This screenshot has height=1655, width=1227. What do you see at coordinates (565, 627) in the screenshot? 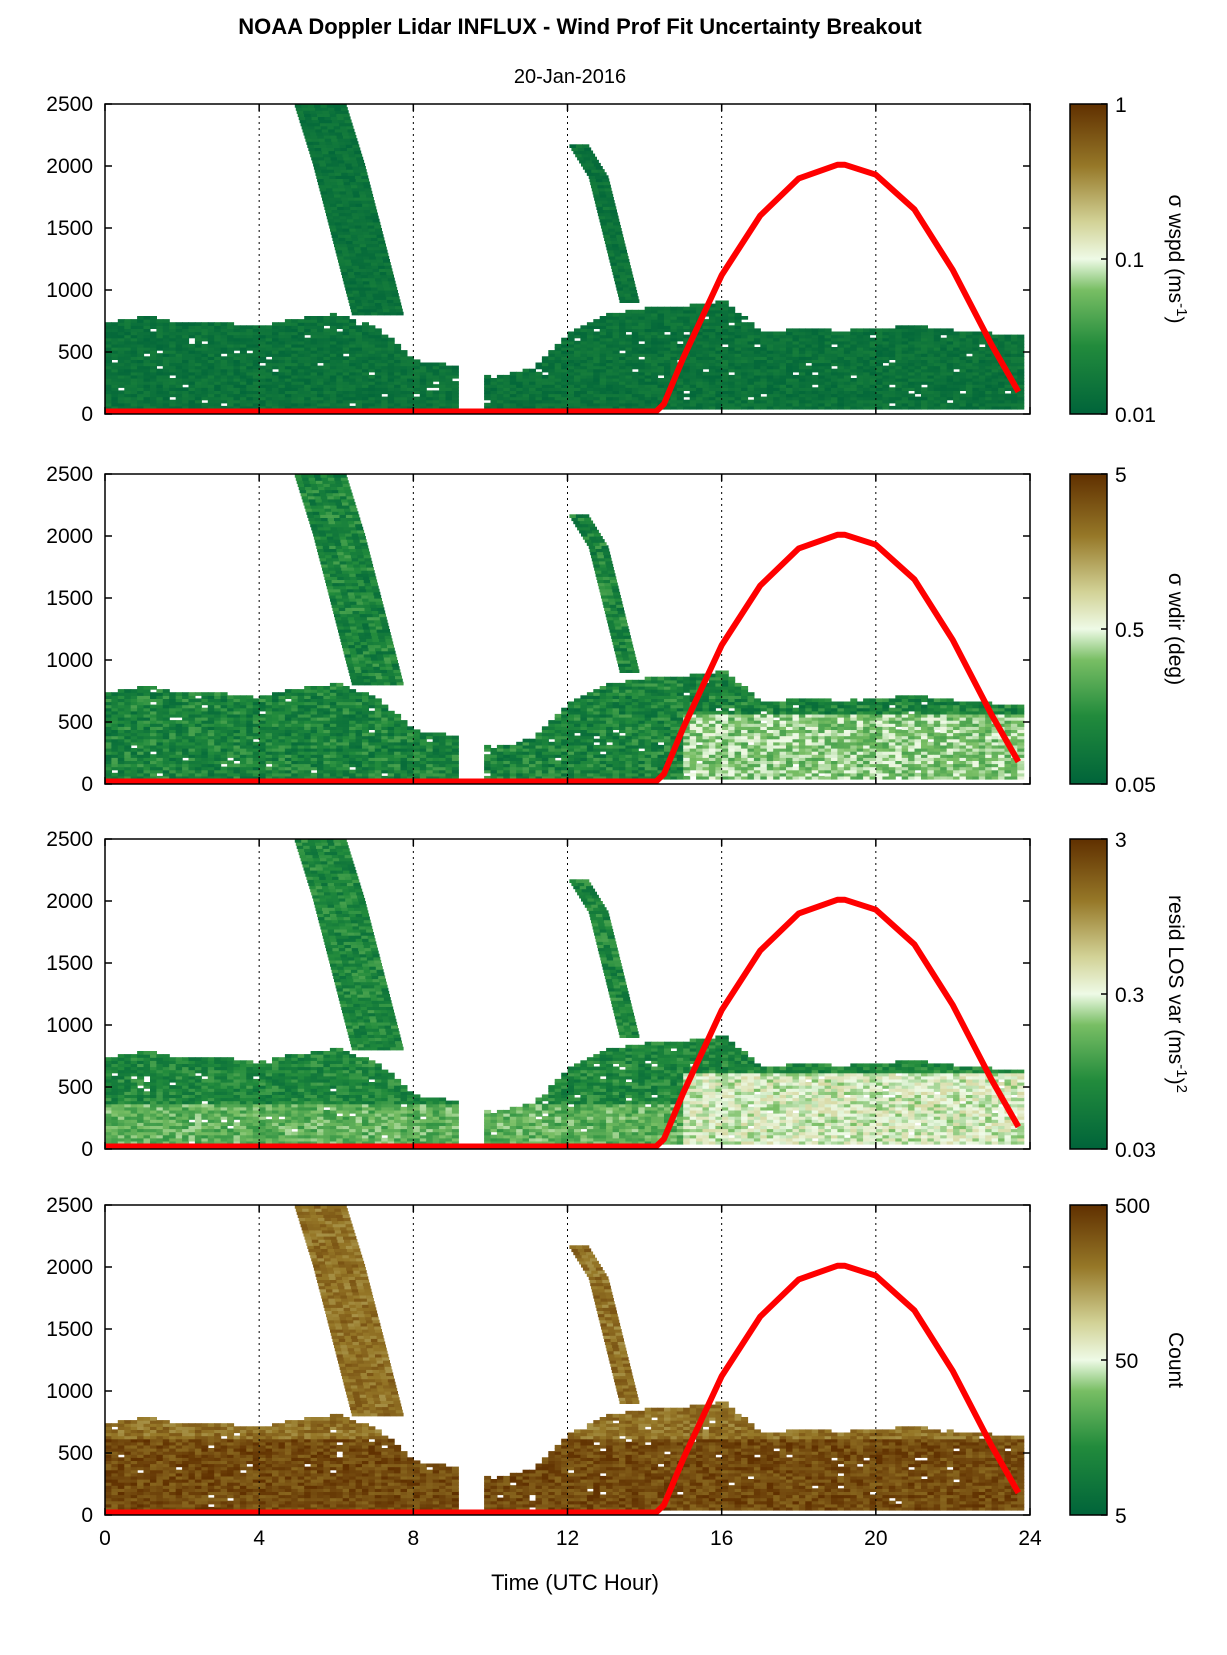
I see `heatmap-cells` at bounding box center [565, 627].